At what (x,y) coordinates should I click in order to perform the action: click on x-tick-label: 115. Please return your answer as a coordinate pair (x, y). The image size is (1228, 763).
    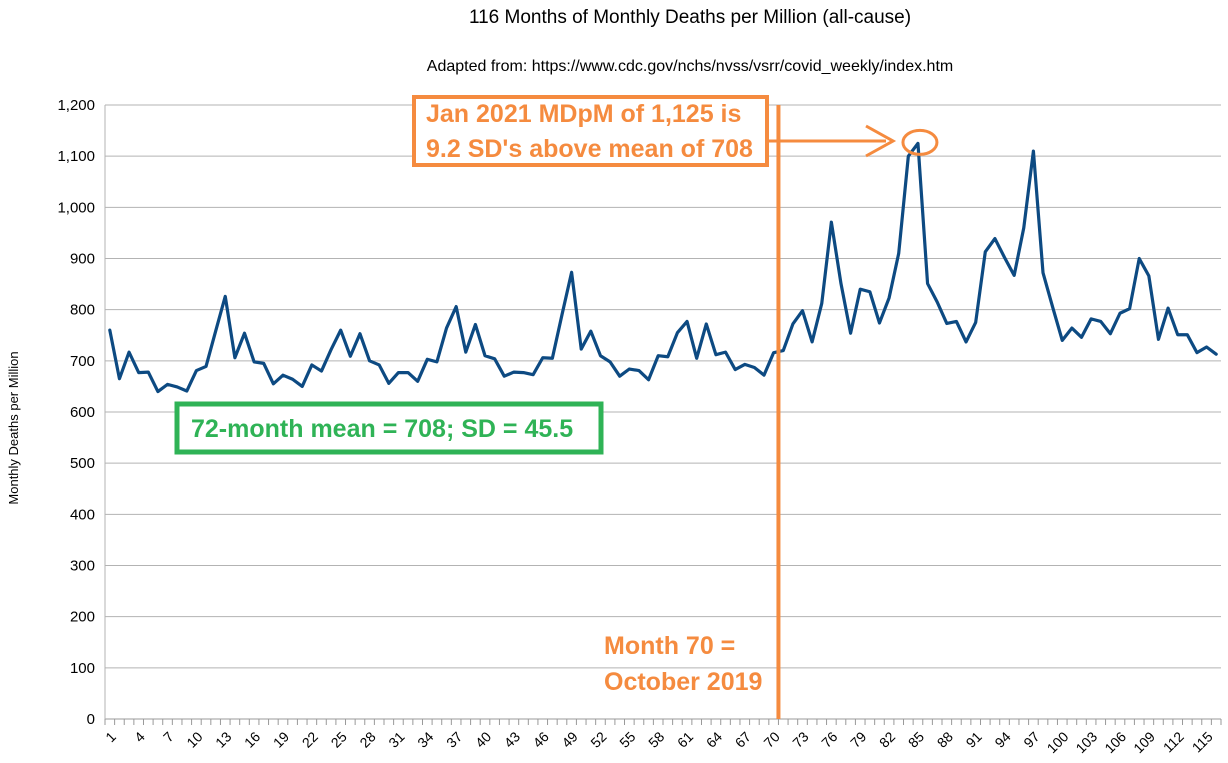
    Looking at the image, I should click on (1202, 741).